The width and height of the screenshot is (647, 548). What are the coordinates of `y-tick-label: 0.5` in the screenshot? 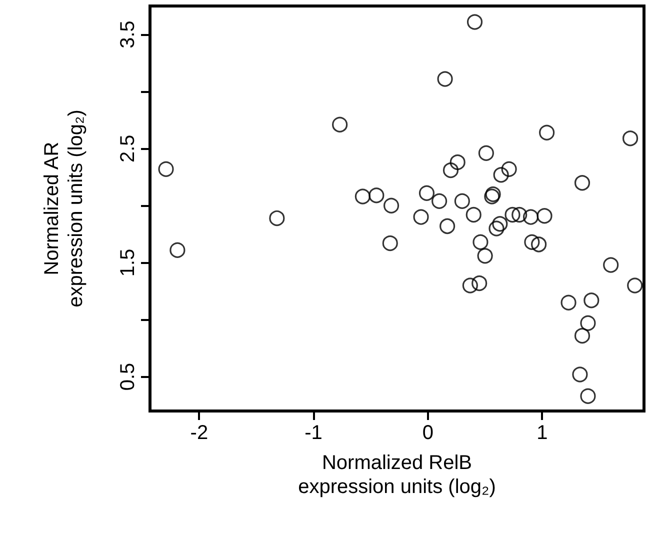 It's located at (128, 376).